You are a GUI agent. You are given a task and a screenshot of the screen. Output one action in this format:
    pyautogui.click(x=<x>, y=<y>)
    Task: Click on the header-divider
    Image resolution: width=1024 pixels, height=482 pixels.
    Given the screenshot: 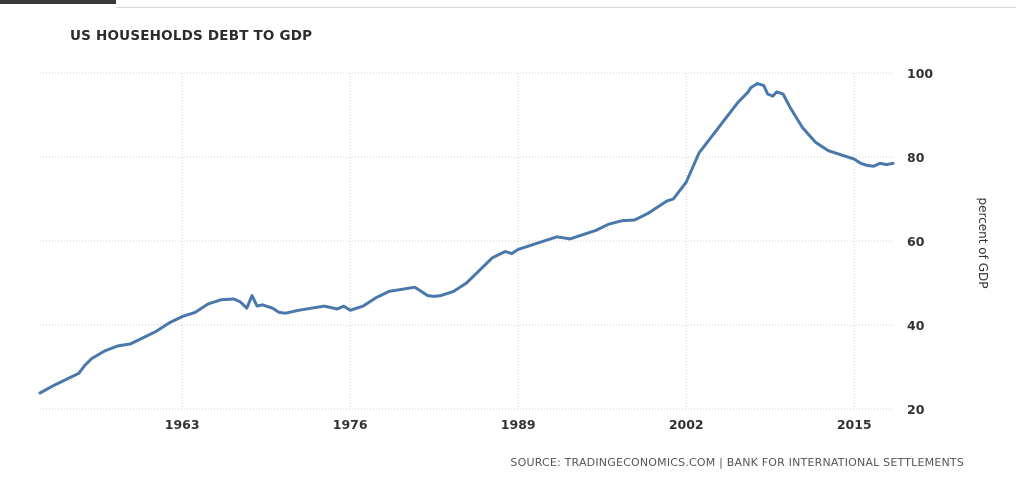 What is the action you would take?
    pyautogui.click(x=566, y=7)
    